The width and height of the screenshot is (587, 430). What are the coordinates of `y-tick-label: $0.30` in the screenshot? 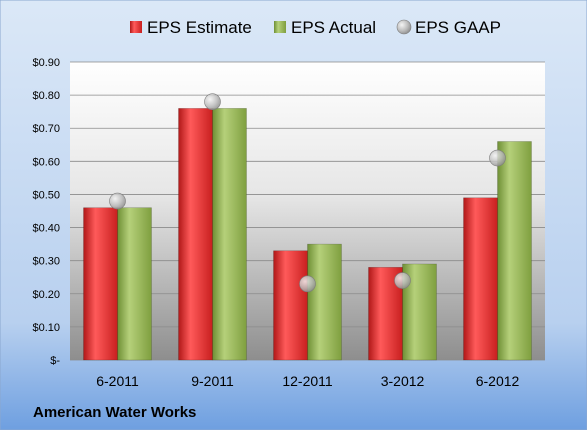 It's located at (46, 262).